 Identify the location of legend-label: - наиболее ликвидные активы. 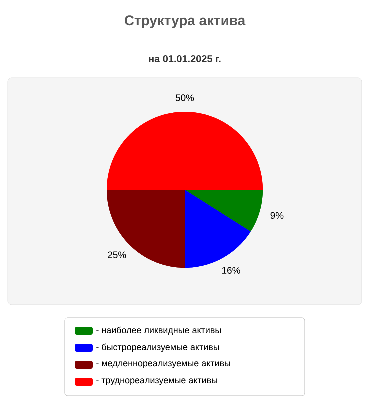
(158, 331).